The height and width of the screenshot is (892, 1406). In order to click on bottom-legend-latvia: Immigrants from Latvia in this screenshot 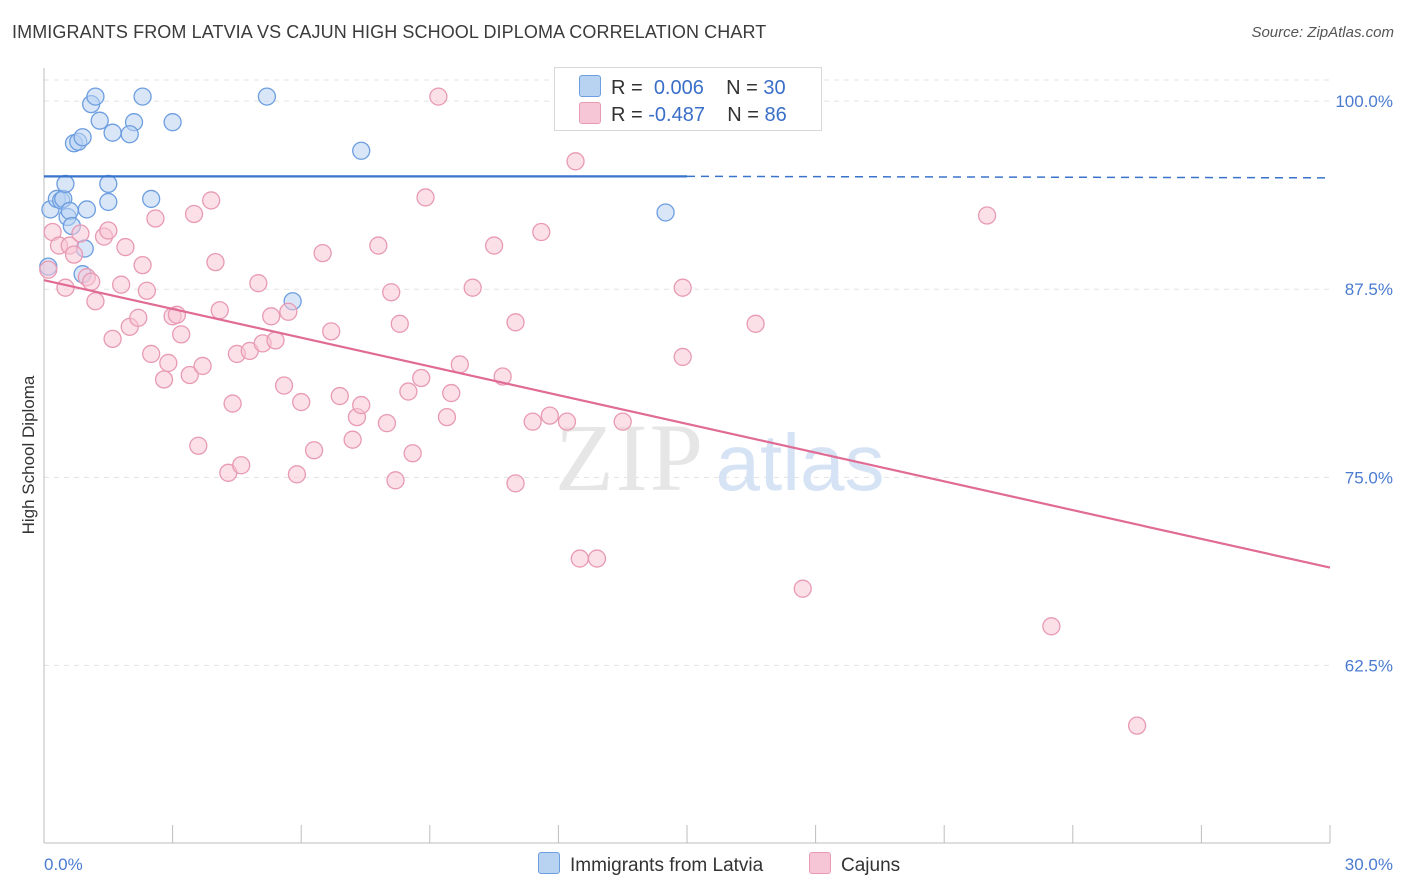, I will do `click(650, 864)`.